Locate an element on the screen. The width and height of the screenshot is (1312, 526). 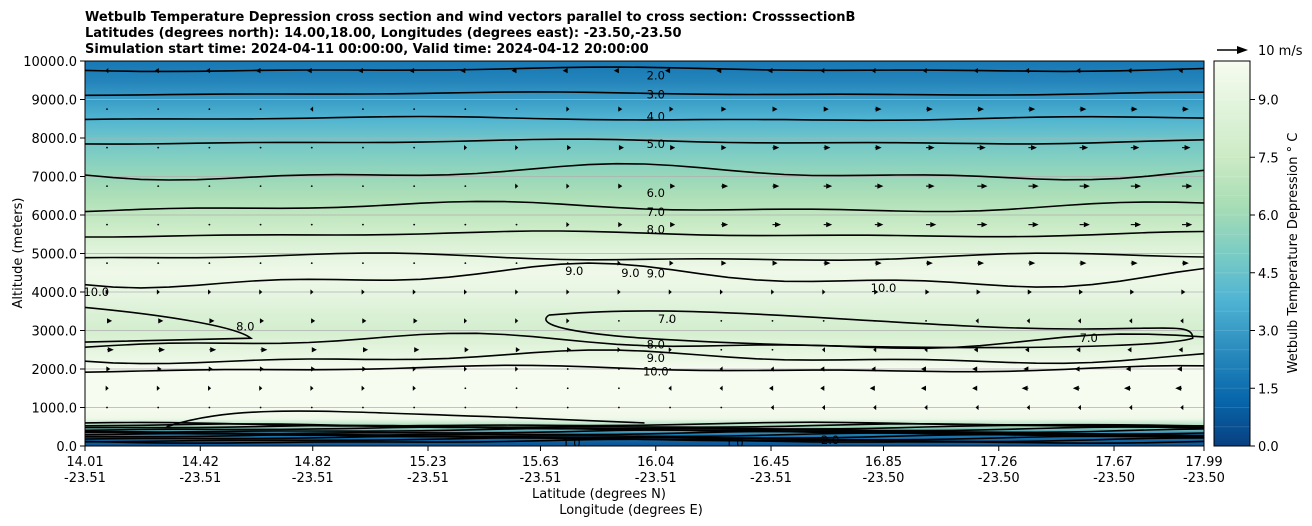
x-tick-label-latitude: 16.85 is located at coordinates (883, 462).